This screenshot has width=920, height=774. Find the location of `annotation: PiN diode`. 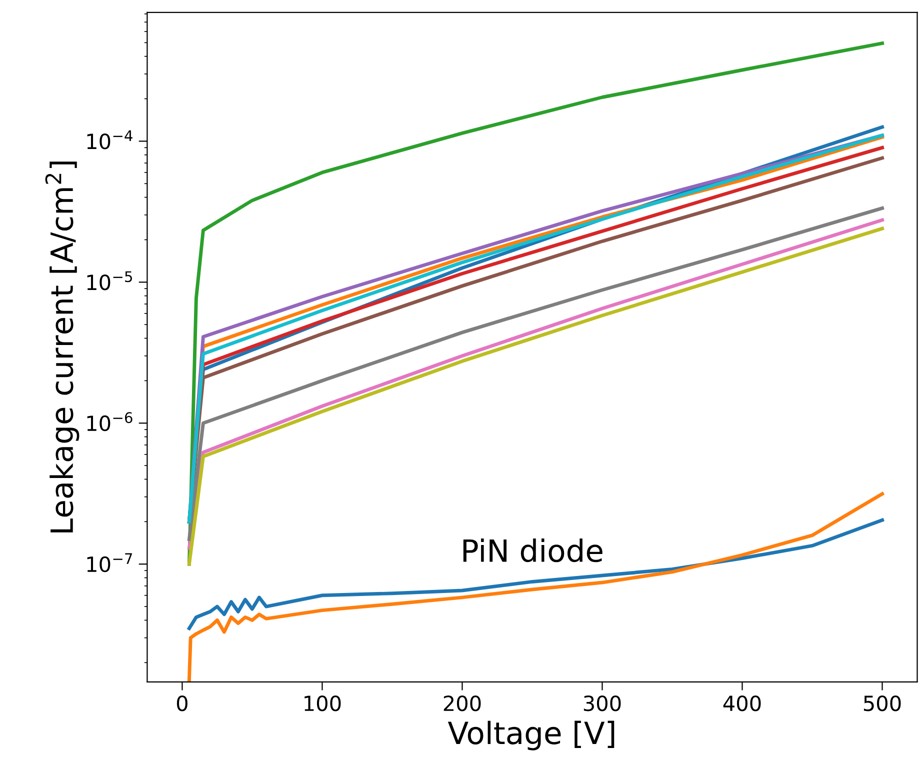

annotation: PiN diode is located at coordinates (532, 550).